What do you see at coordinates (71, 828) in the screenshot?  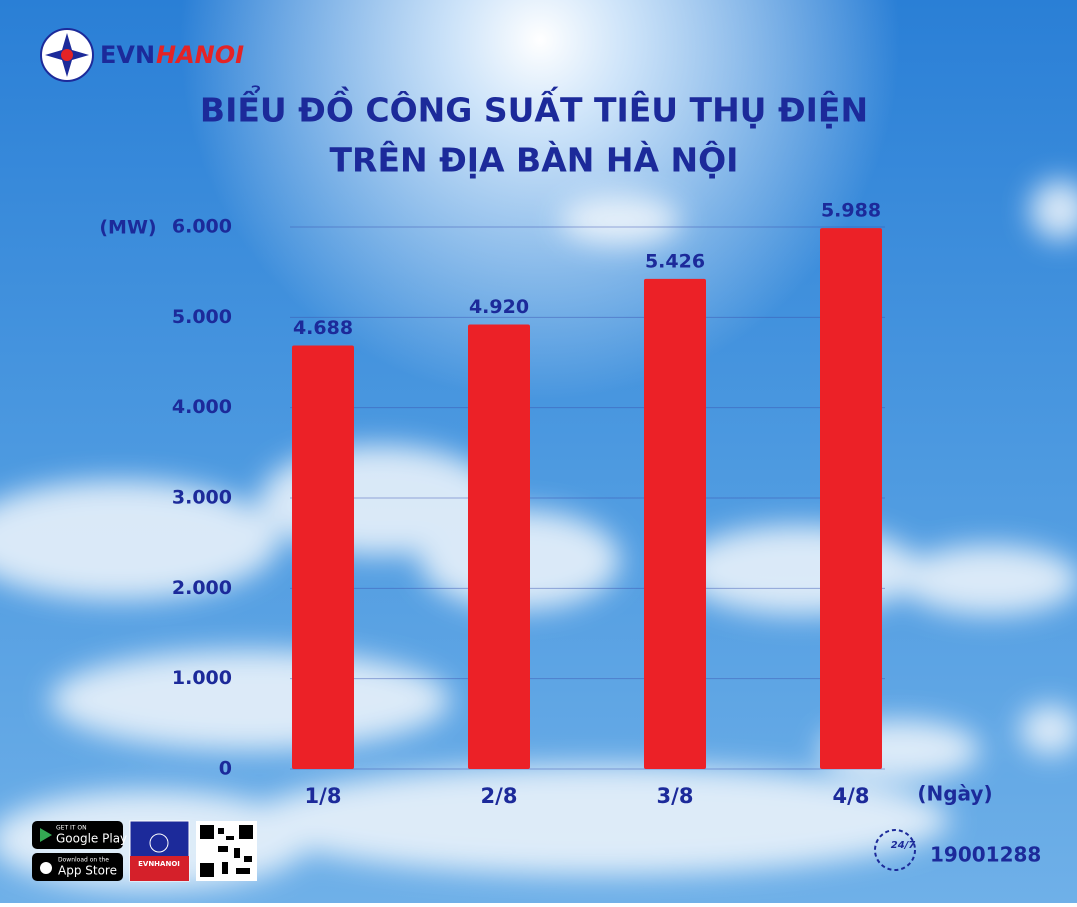 I see `google-small: GET IT ON` at bounding box center [71, 828].